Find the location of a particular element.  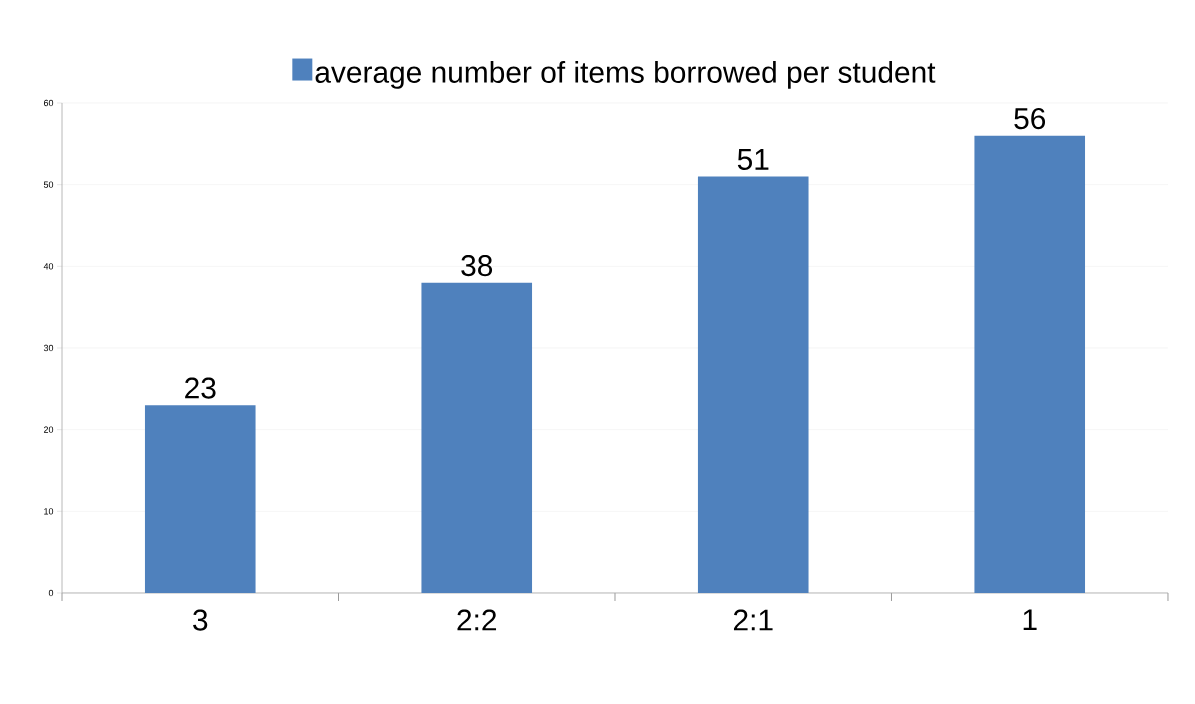

y-tick-label: 0 is located at coordinates (51, 593).